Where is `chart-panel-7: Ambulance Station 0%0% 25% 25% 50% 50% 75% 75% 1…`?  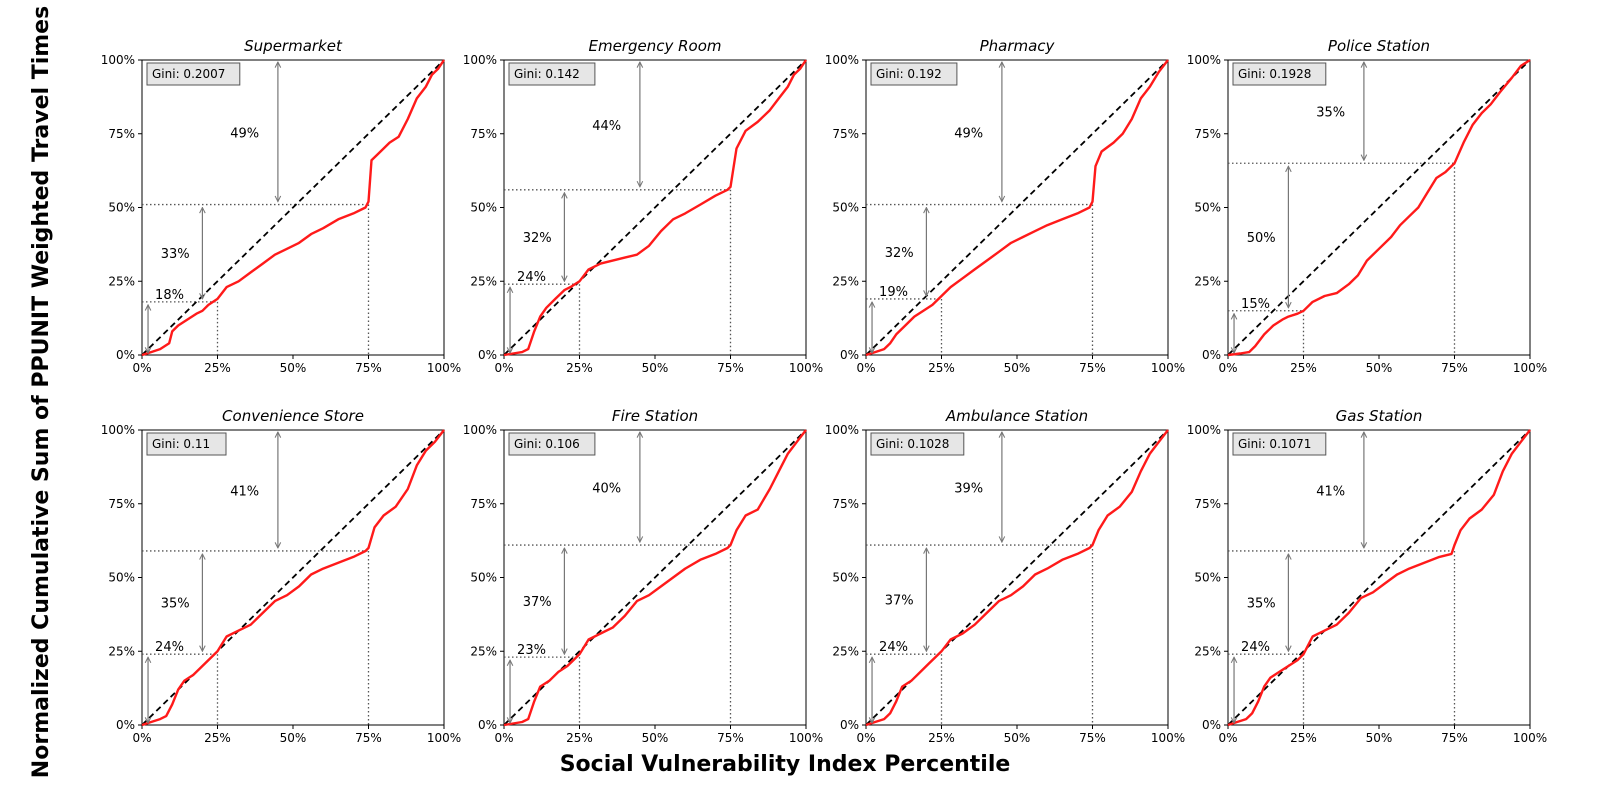
chart-panel-7: Ambulance Station 0%0% 25% 25% 50% 50% 75% 75% 1… is located at coordinates (1005, 576).